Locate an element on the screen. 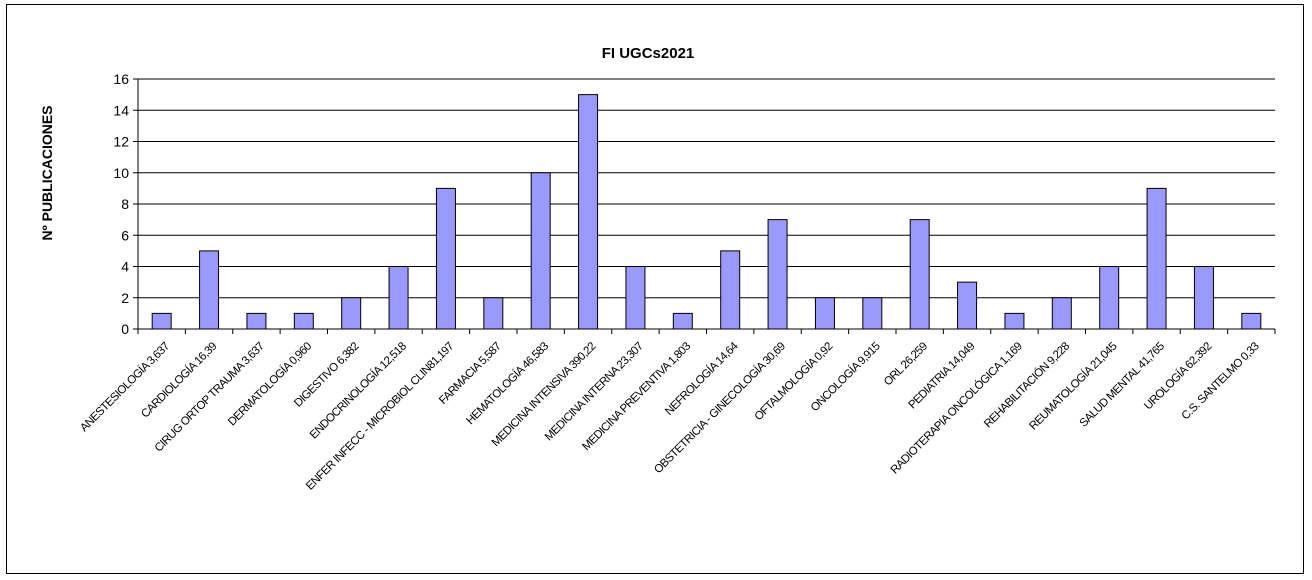 This screenshot has width=1312, height=580. y-tick-label: 14 is located at coordinates (121, 110).